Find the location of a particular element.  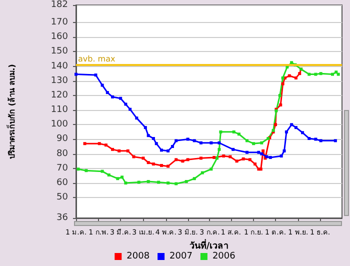

y-tick-label: 36 is located at coordinates (62, 218).